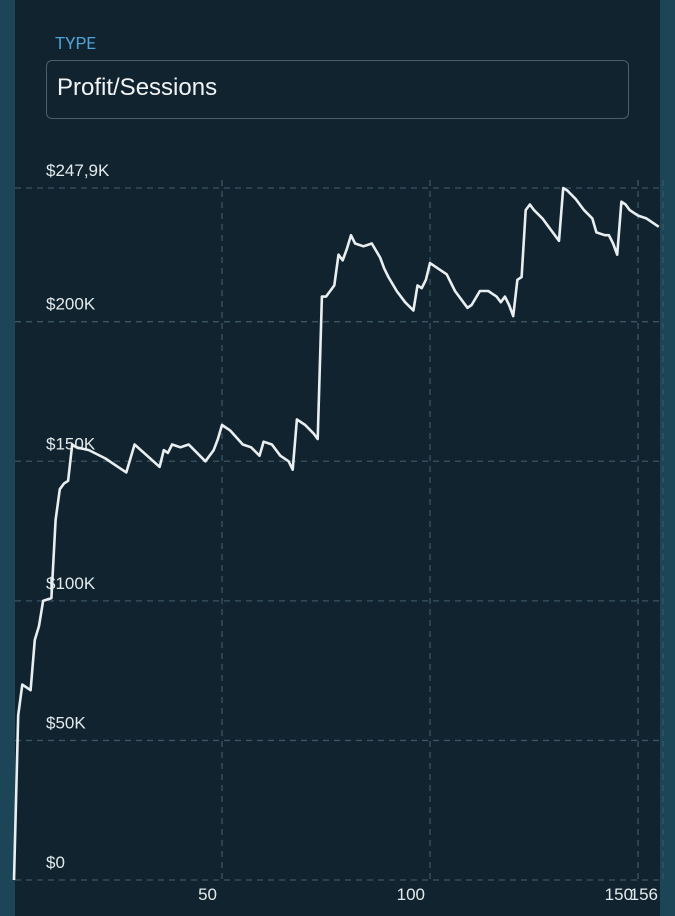 Image resolution: width=675 pixels, height=916 pixels. I want to click on y-tick-label: $200K, so click(71, 304).